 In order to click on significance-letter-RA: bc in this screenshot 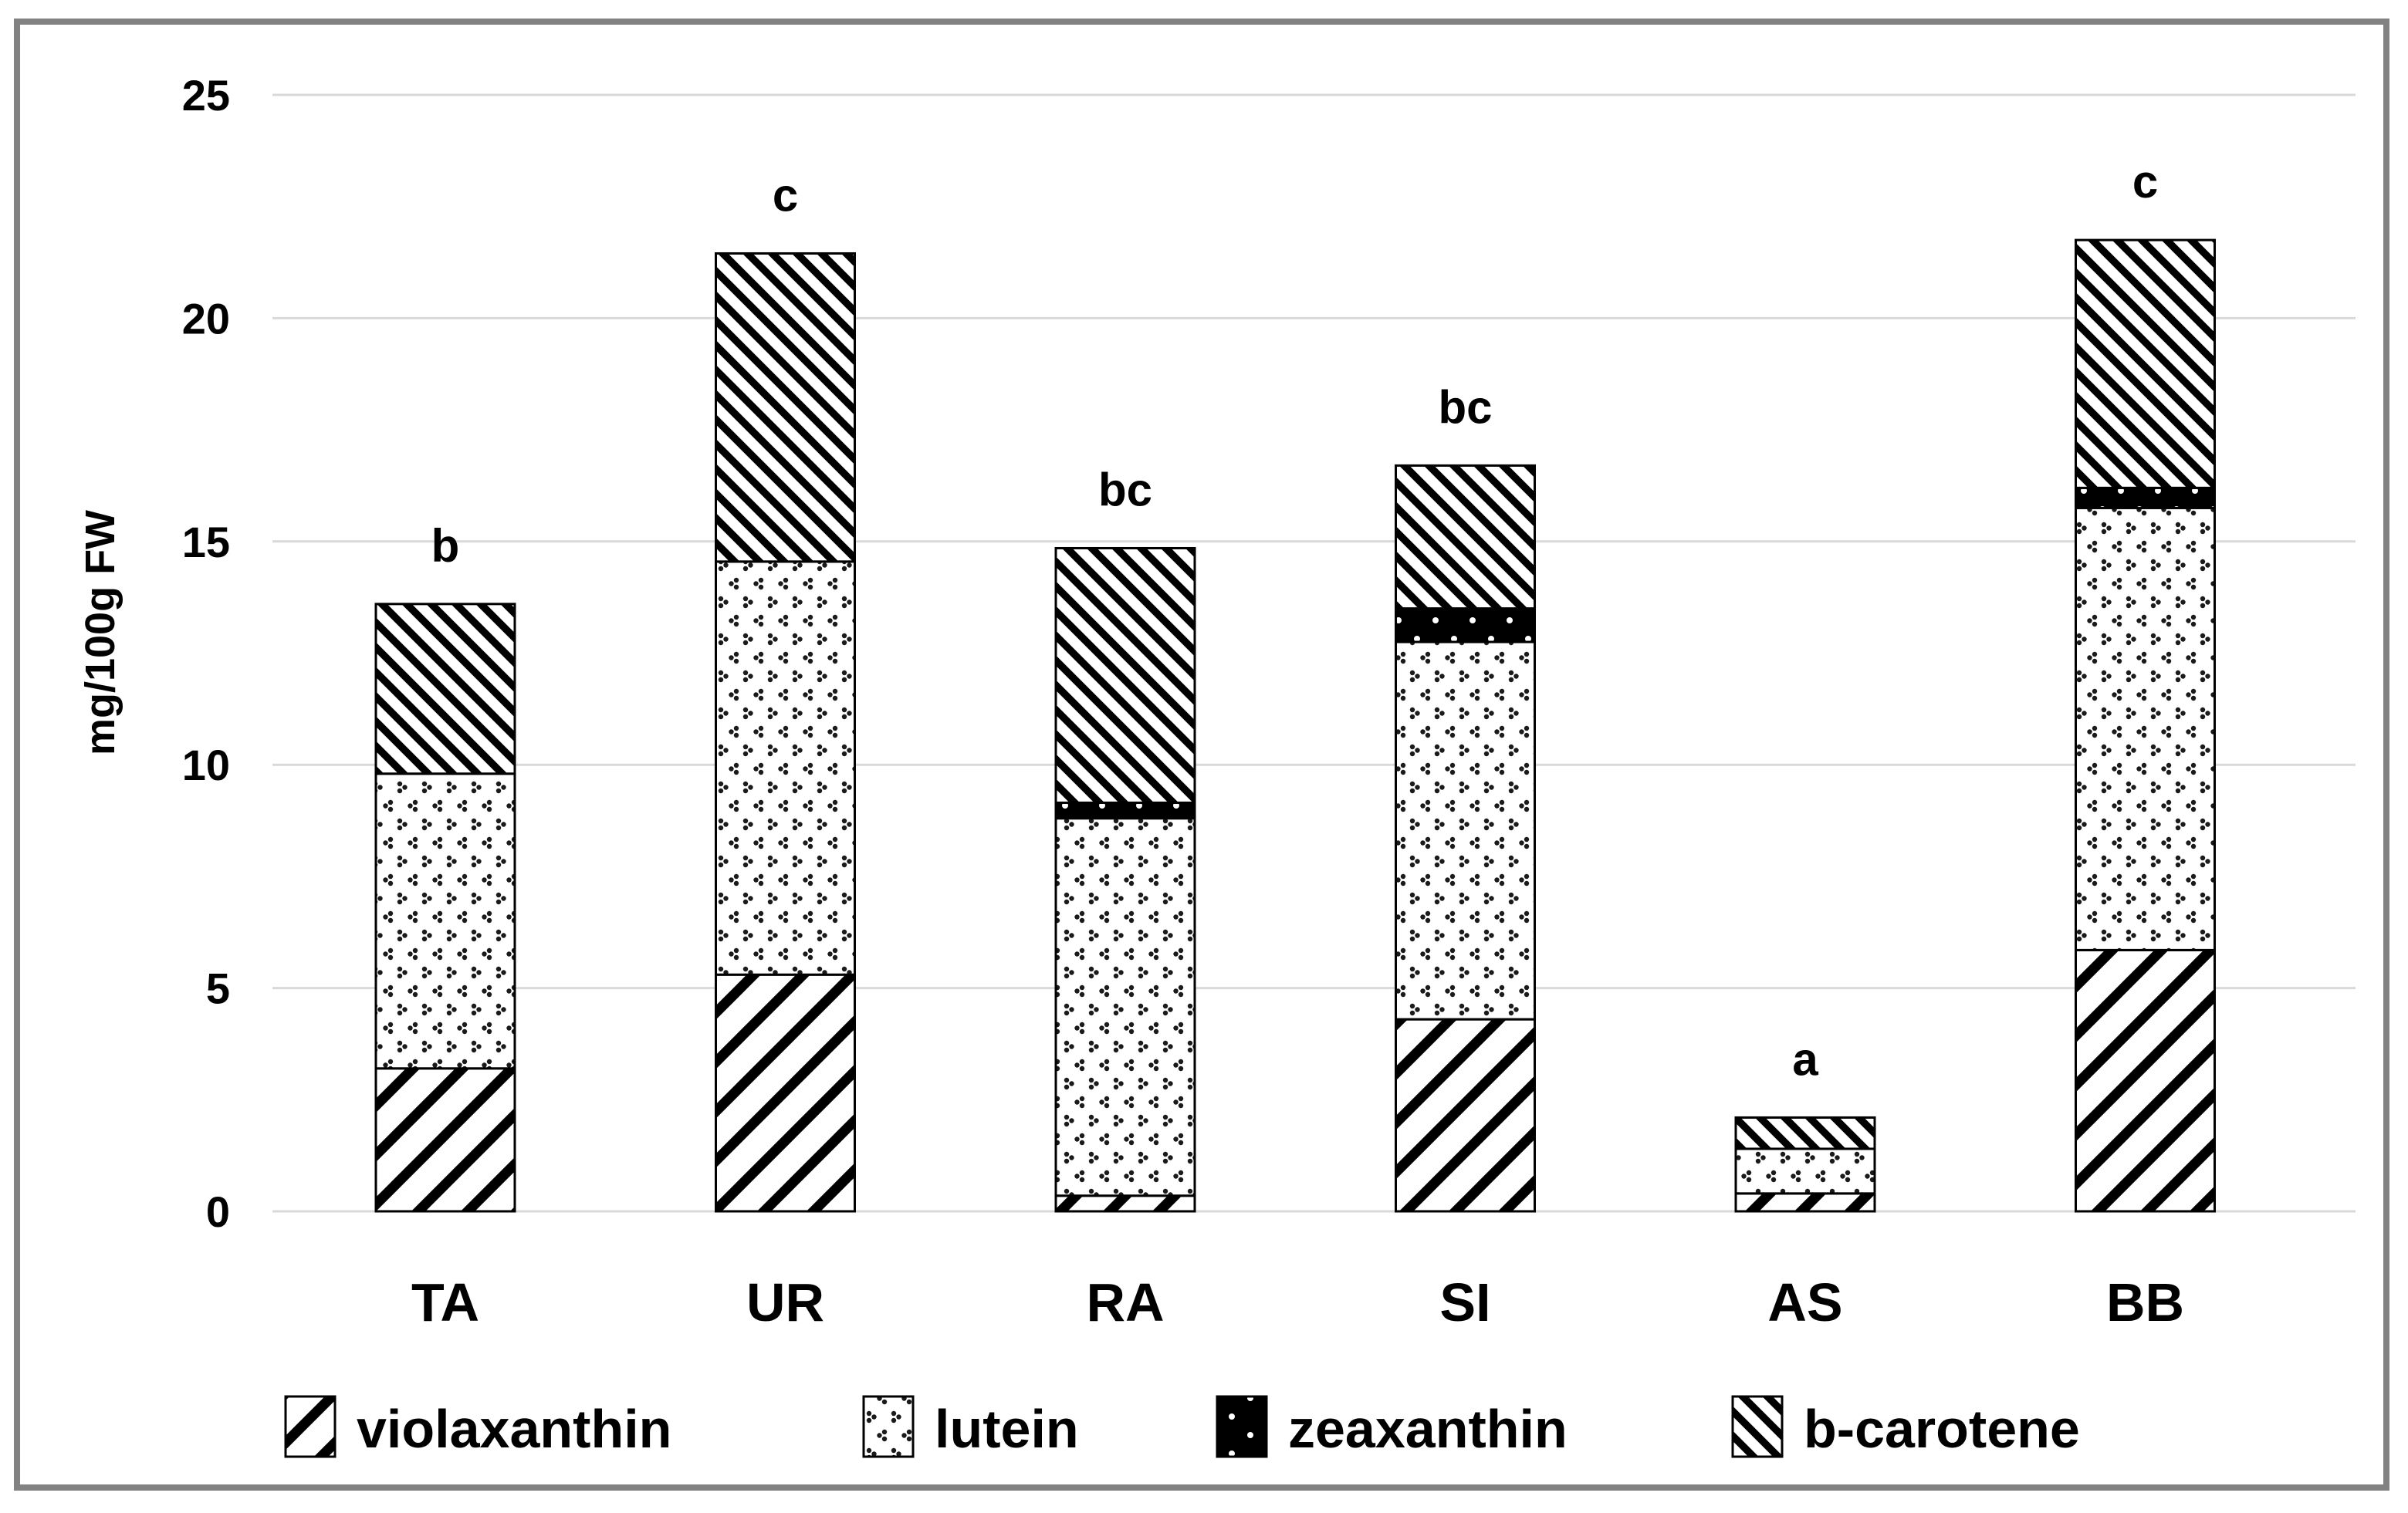, I will do `click(1125, 489)`.